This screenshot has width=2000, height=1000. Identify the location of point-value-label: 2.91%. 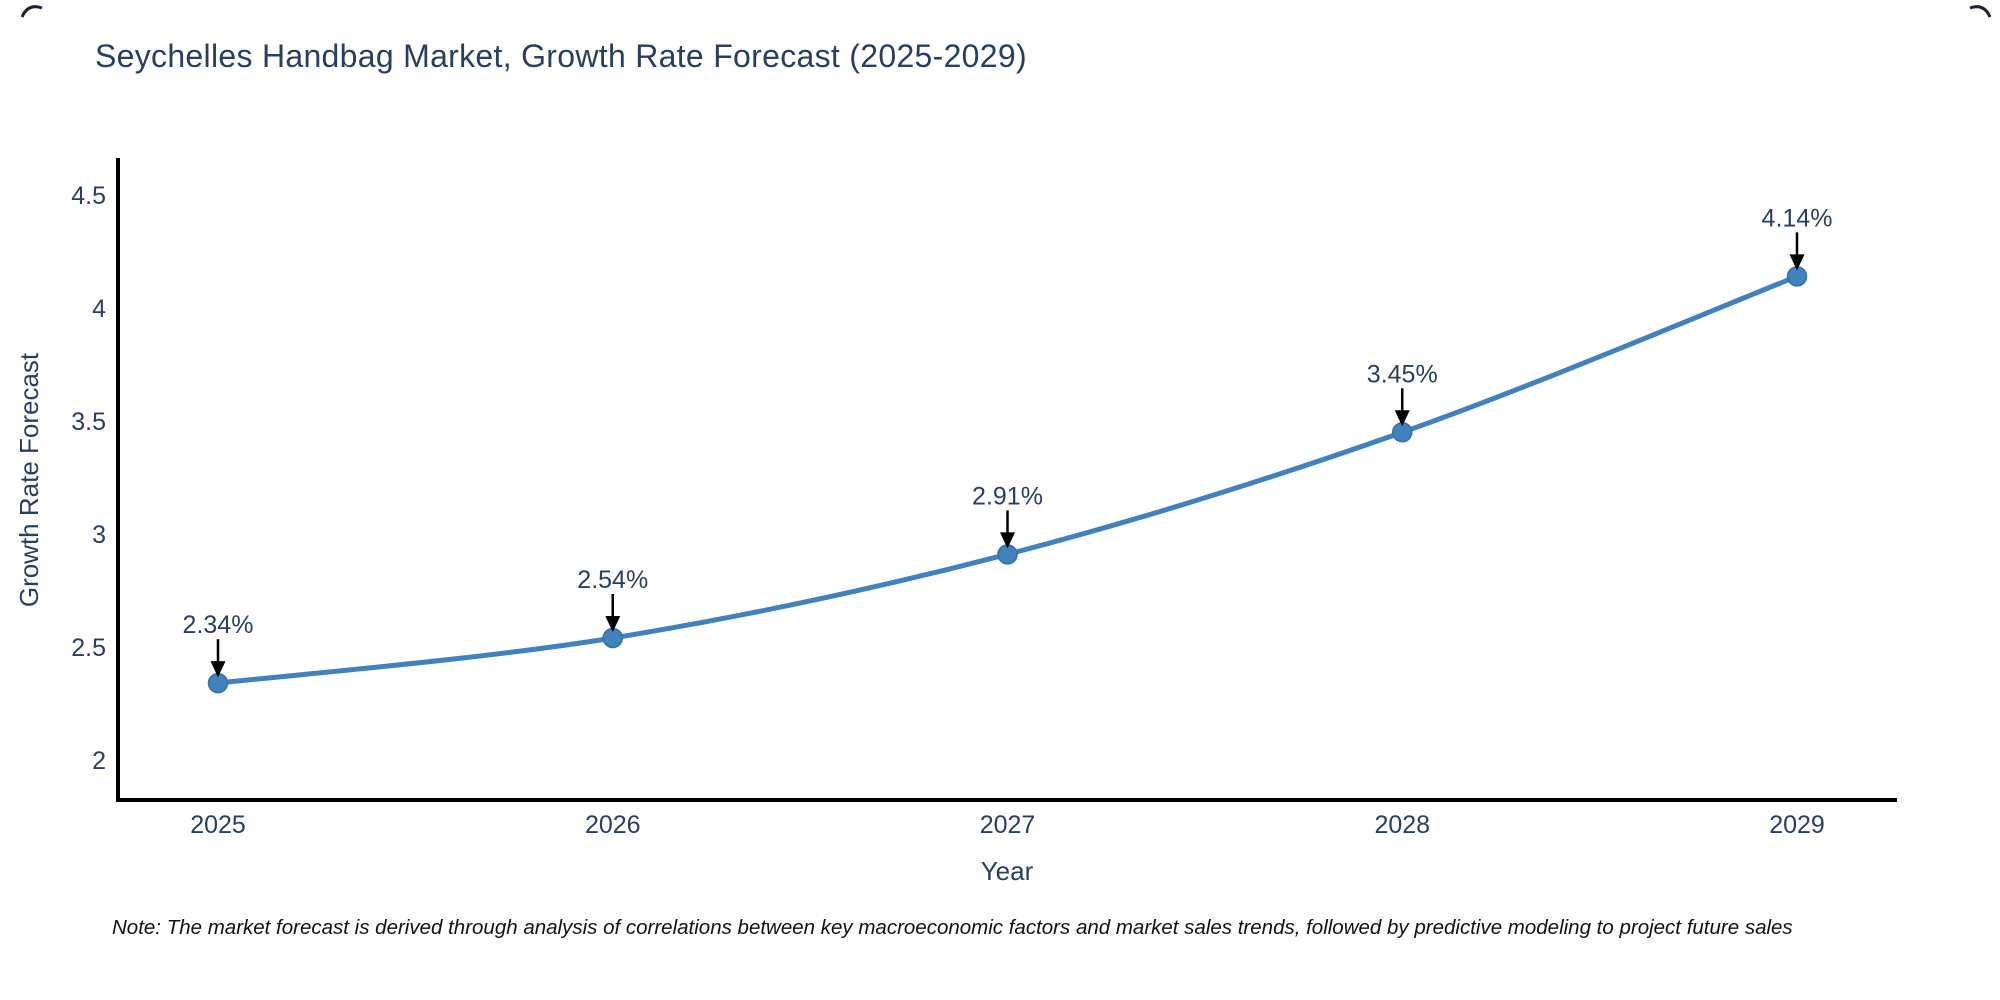
(1007, 496).